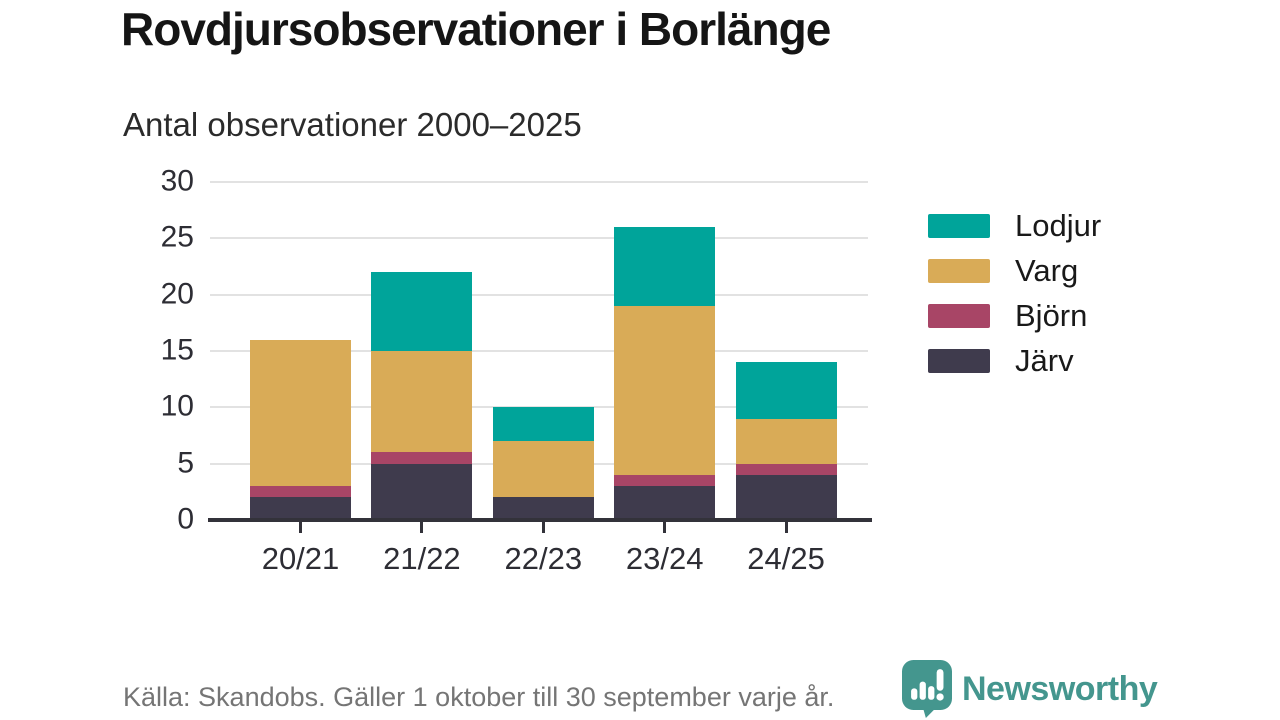 Image resolution: width=1280 pixels, height=720 pixels. I want to click on legend: Lodjur Varg Björn Järv, so click(1014, 301).